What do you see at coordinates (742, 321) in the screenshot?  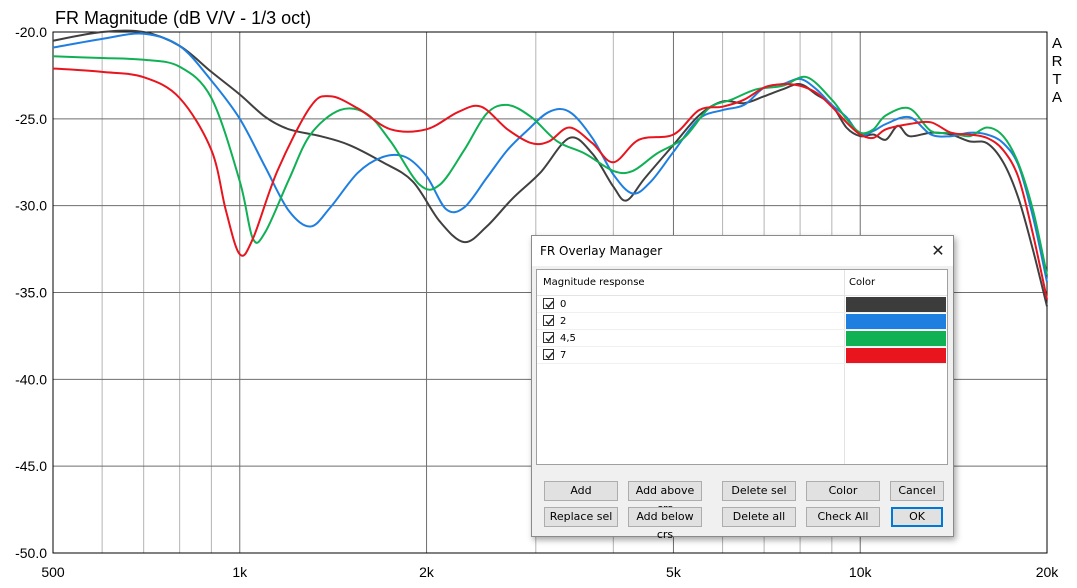 I see `overlay-list-item: 2` at bounding box center [742, 321].